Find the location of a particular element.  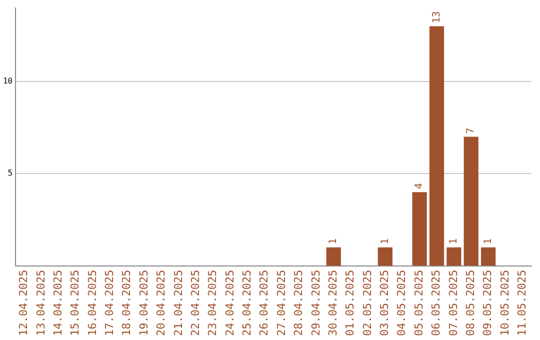

x-tick-label: 29.04.2025 is located at coordinates (315, 303).